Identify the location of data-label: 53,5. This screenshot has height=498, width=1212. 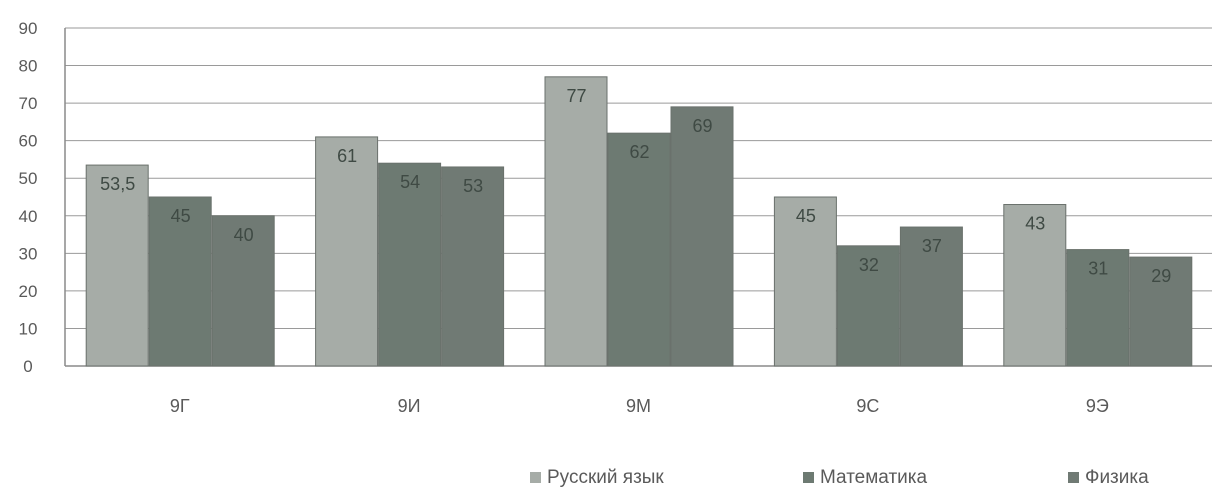
(117, 184).